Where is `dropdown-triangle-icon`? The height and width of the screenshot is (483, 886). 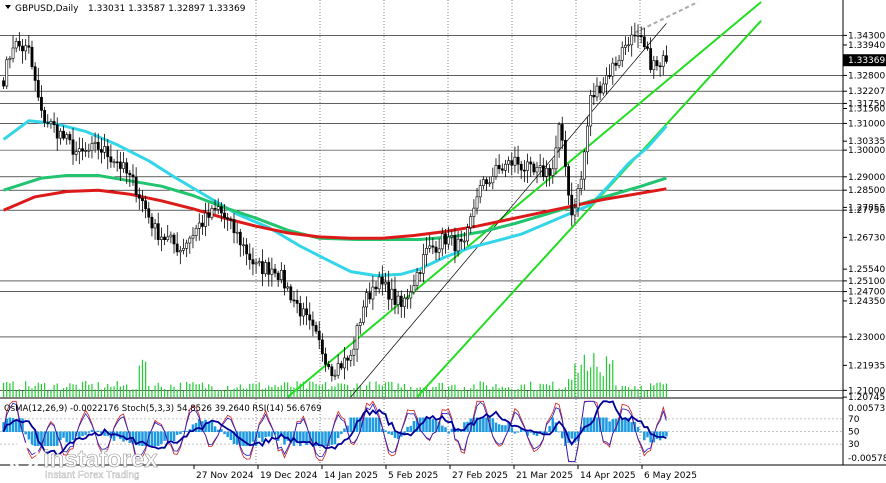 dropdown-triangle-icon is located at coordinates (8, 7).